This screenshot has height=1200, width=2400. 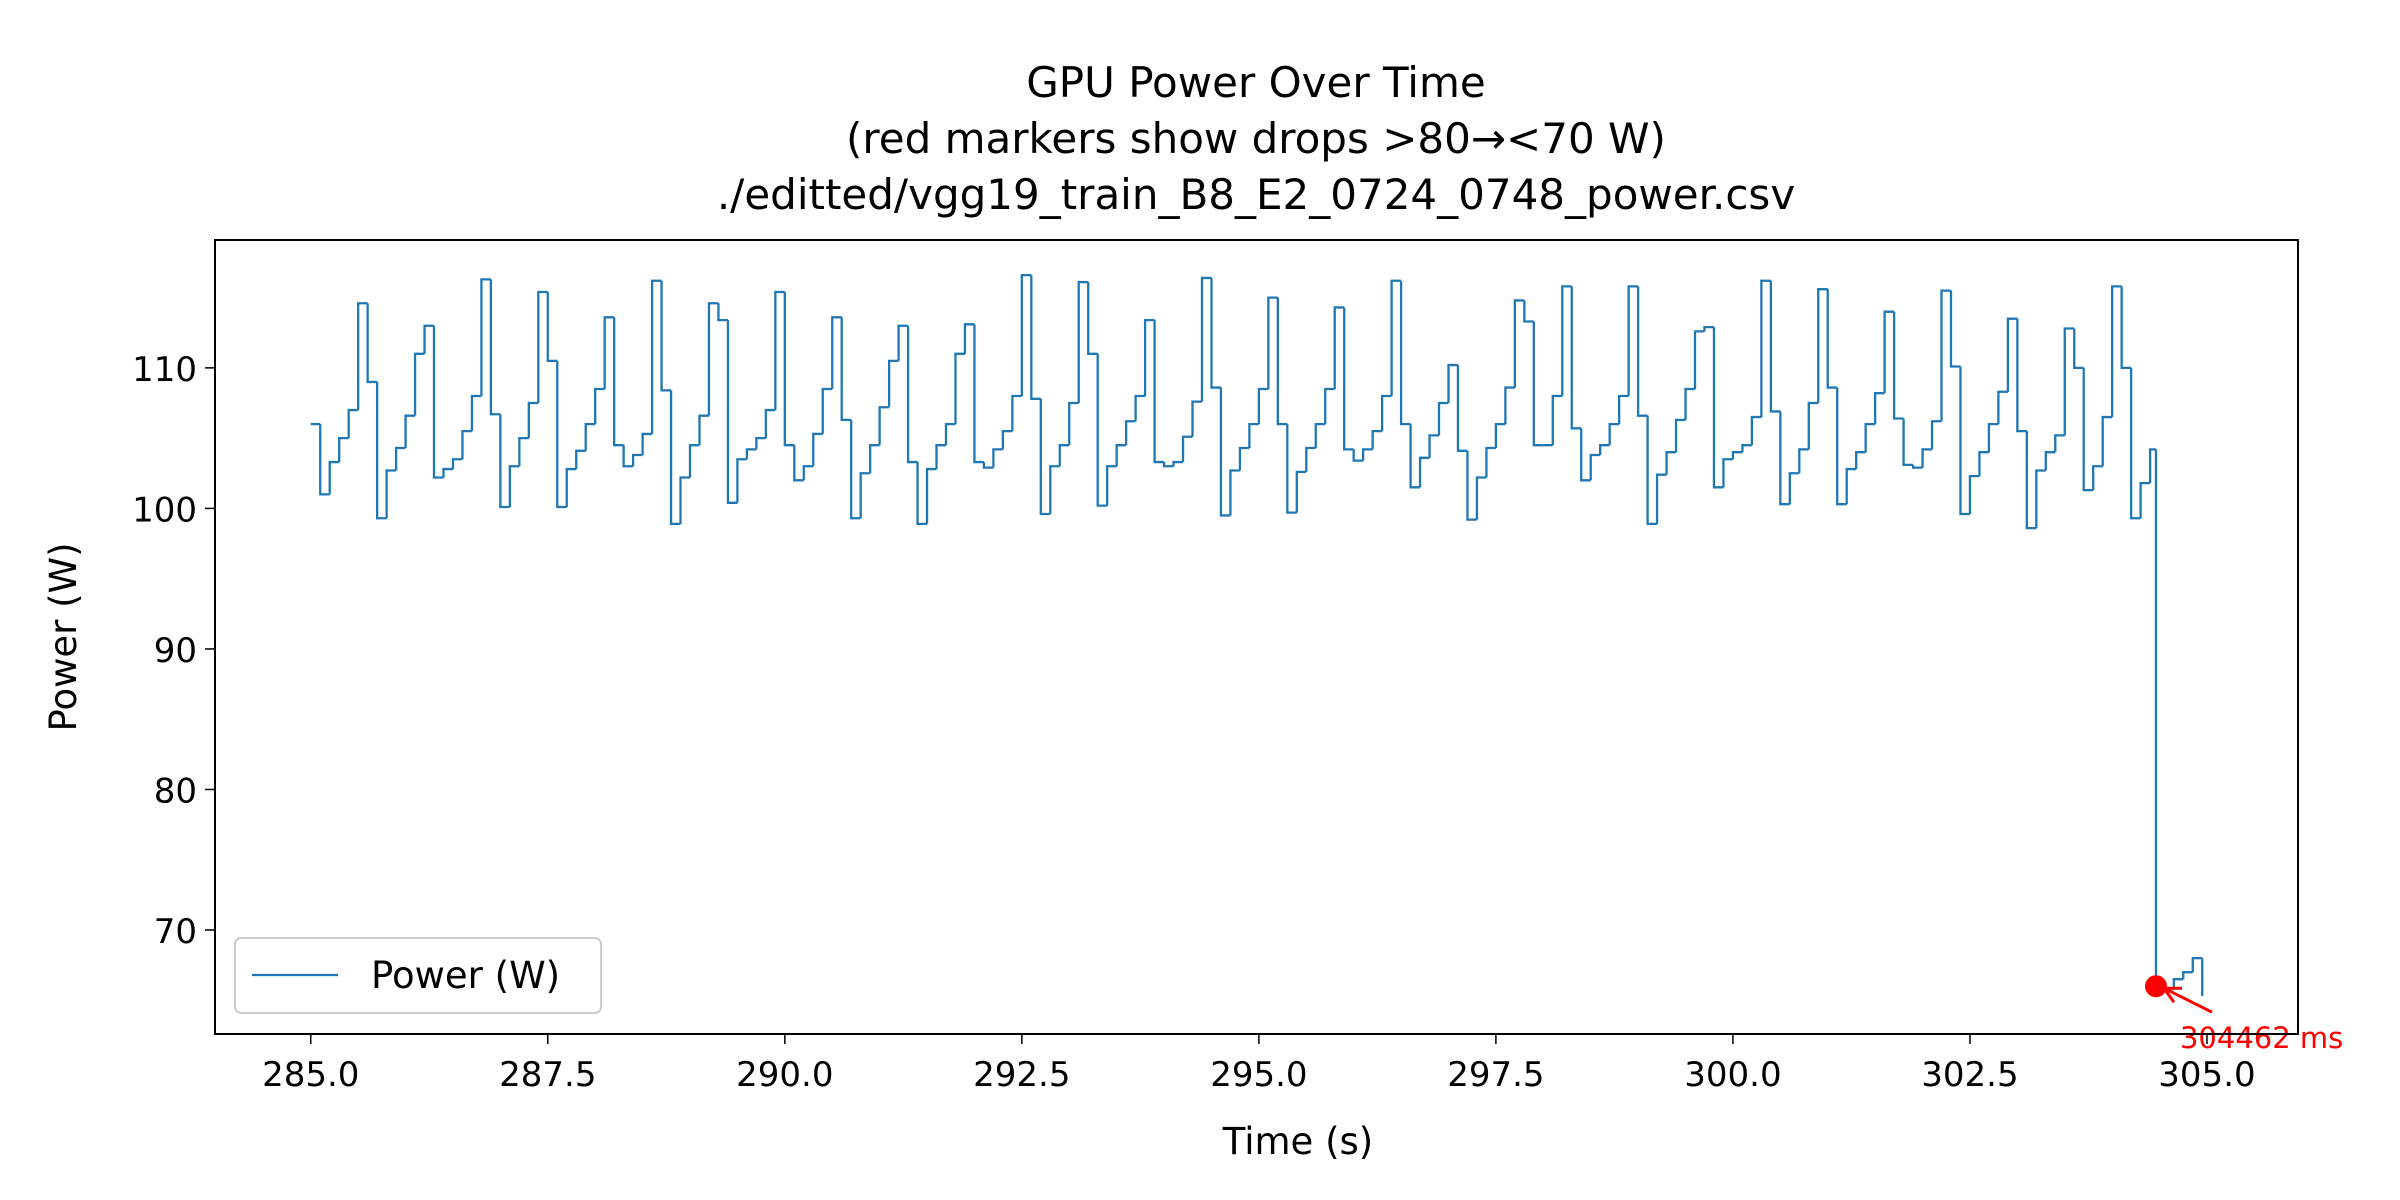 What do you see at coordinates (2189, 1000) in the screenshot?
I see `annotation-arrow` at bounding box center [2189, 1000].